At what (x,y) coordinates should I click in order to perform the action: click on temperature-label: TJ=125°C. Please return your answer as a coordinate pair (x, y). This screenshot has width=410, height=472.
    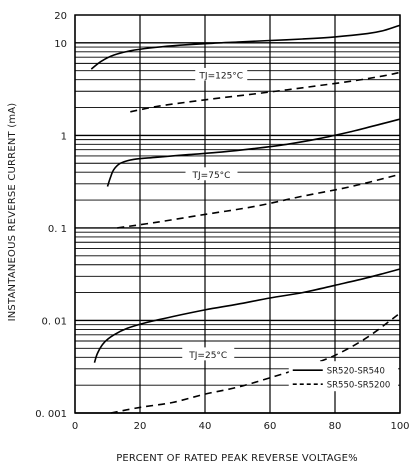
    Looking at the image, I should click on (220, 76).